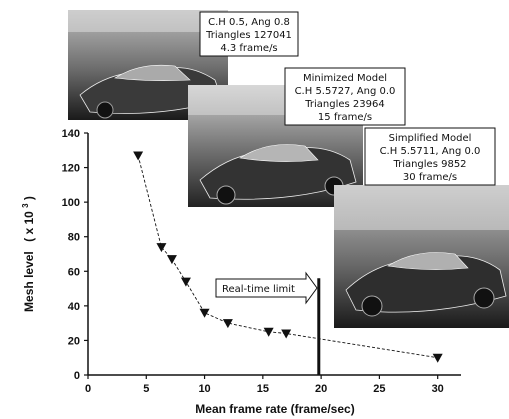 The width and height of the screenshot is (509, 419). Describe the element at coordinates (25, 205) in the screenshot. I see `y-axis-label-exp: 3` at that location.